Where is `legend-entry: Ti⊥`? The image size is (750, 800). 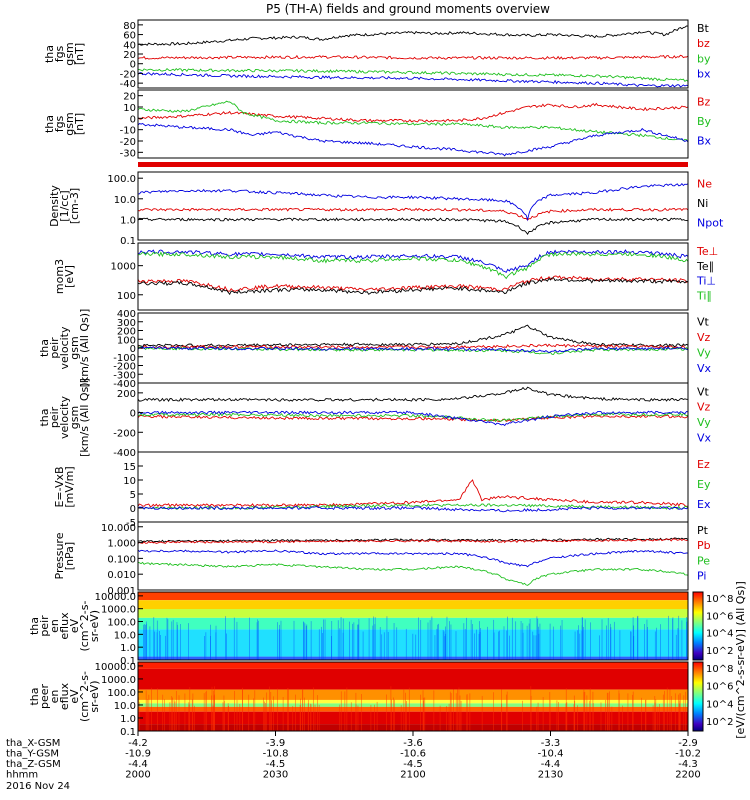
legend-entry: Ti⊥ is located at coordinates (706, 281).